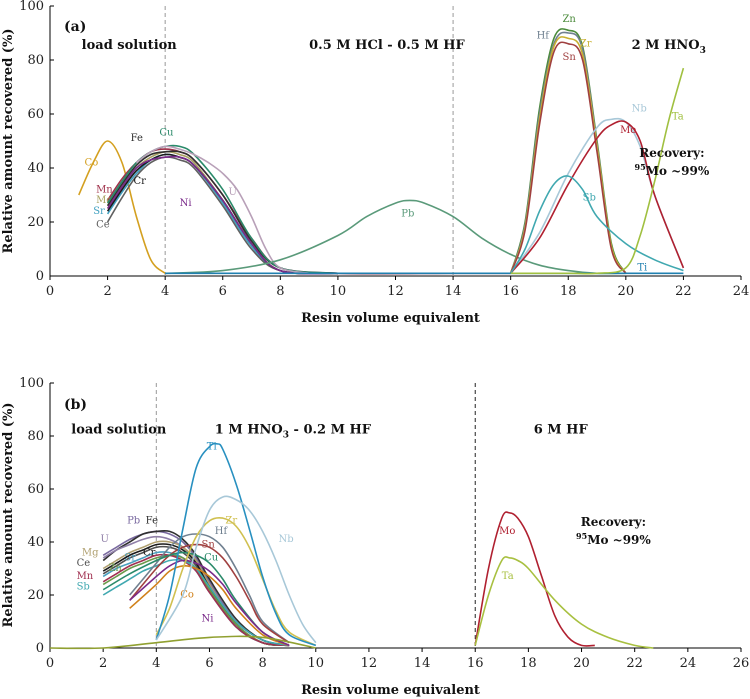 The width and height of the screenshot is (750, 699). What do you see at coordinates (315, 663) in the screenshot?
I see `x-tick-label: 10` at bounding box center [315, 663].